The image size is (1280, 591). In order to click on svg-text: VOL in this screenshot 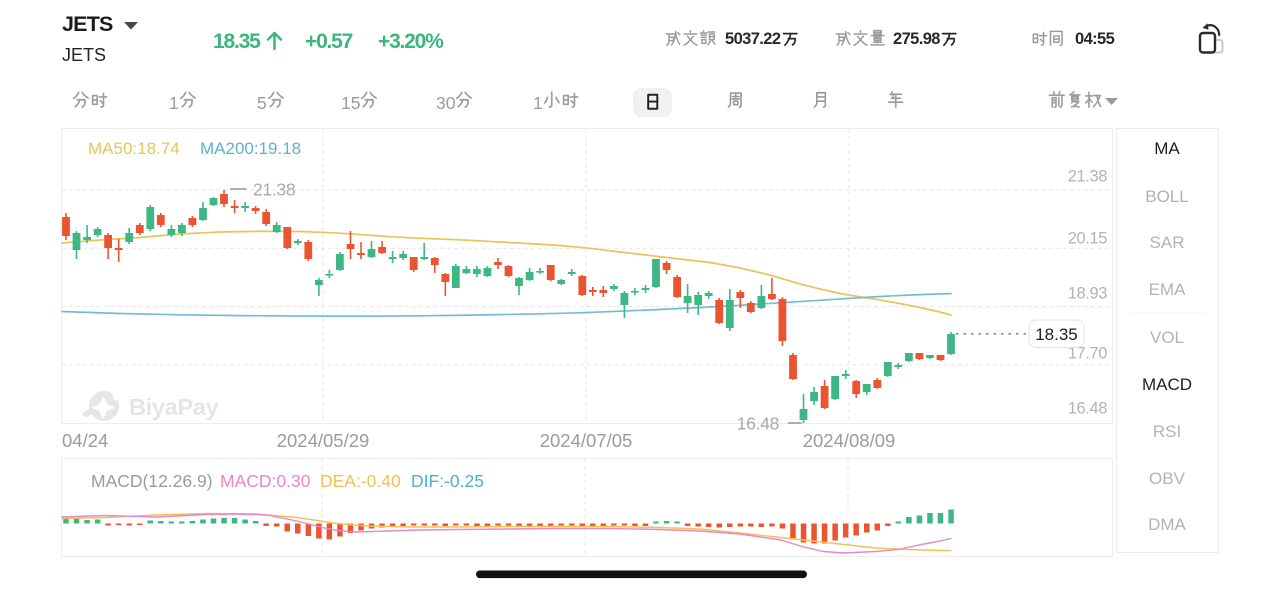, I will do `click(1167, 337)`.